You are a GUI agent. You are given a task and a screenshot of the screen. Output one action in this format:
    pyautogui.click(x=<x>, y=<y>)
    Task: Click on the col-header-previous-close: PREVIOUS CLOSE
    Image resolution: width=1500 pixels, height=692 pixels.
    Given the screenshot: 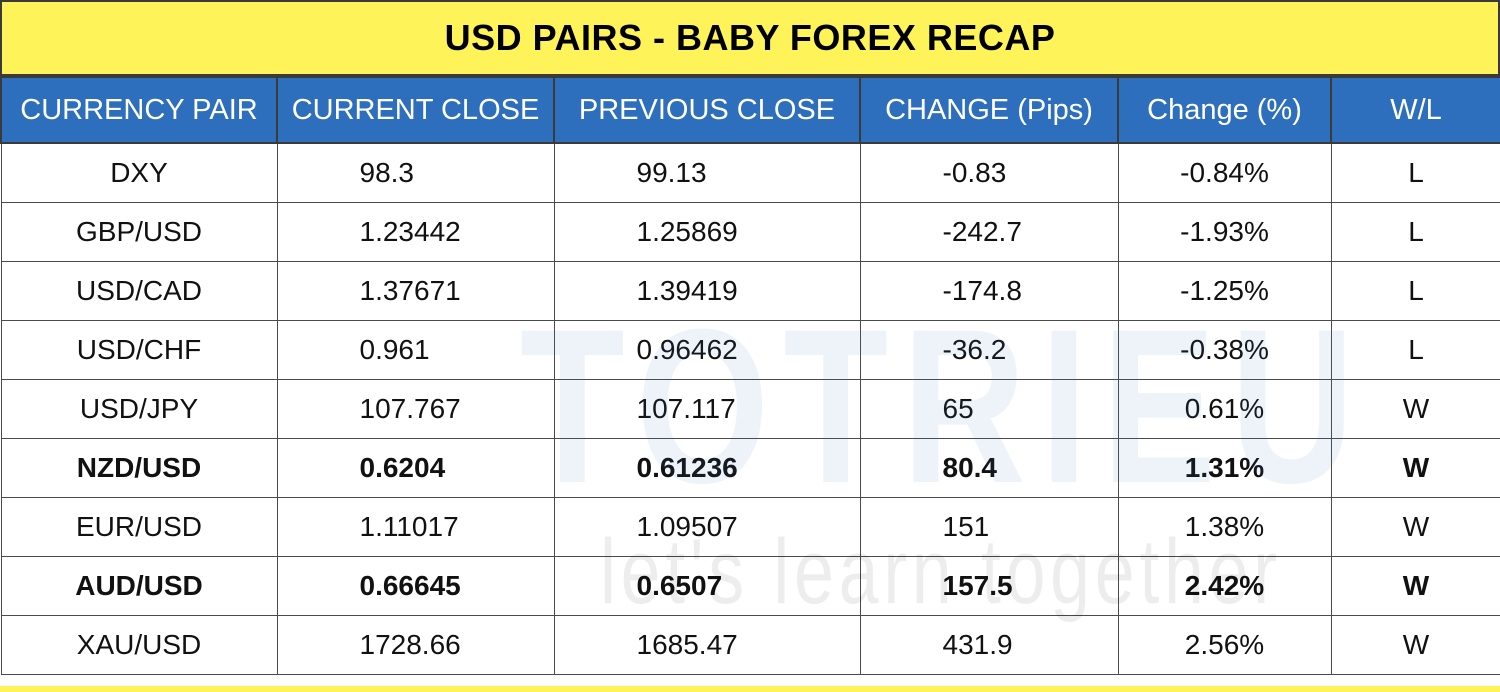 What is the action you would take?
    pyautogui.click(x=707, y=110)
    